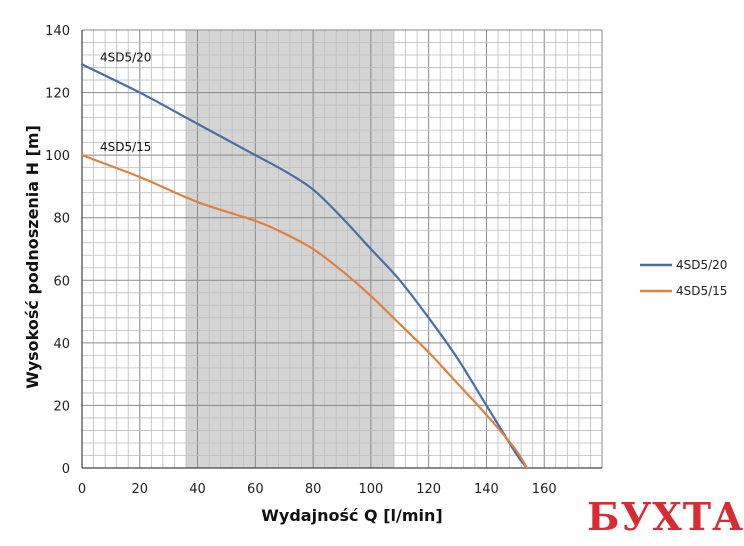  Describe the element at coordinates (140, 489) in the screenshot. I see `x-tick-label: 20` at that location.